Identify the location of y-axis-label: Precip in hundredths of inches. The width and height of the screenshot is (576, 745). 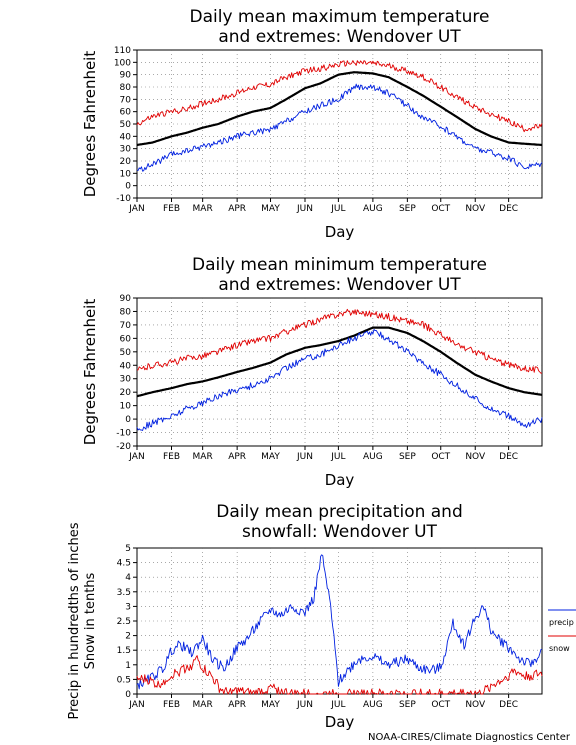
(74, 620).